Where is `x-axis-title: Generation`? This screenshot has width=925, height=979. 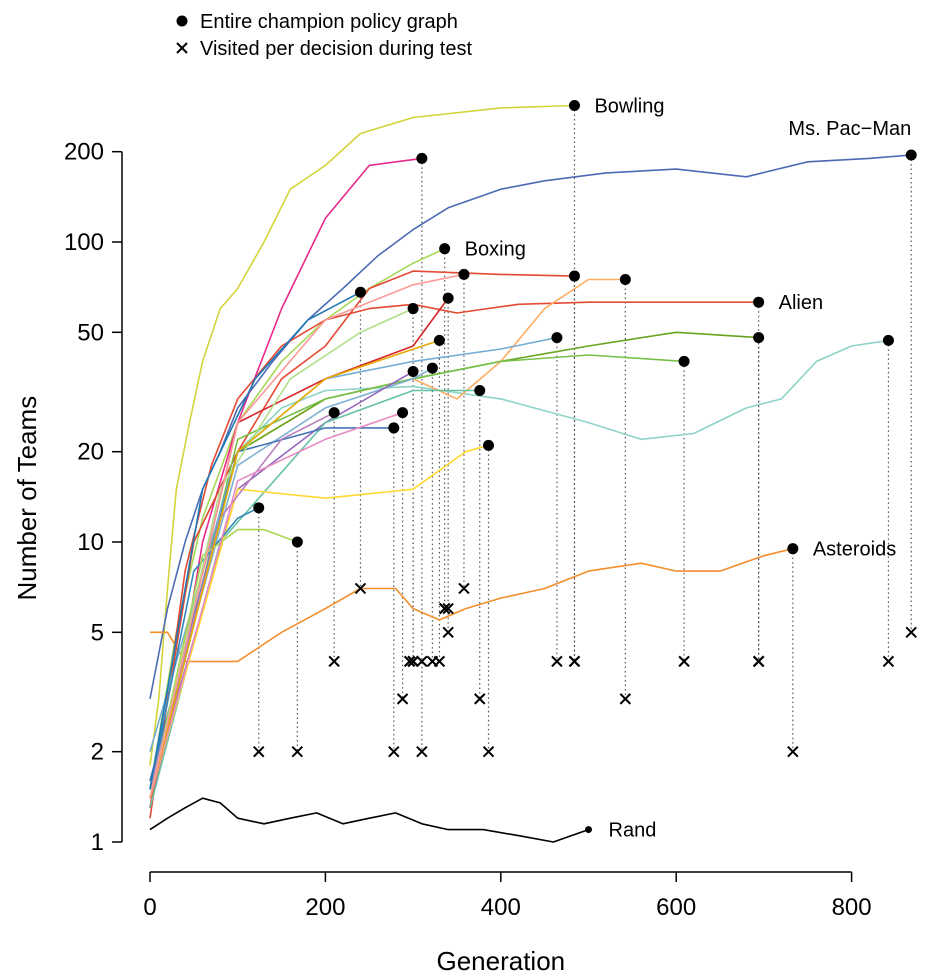 x-axis-title: Generation is located at coordinates (500, 961).